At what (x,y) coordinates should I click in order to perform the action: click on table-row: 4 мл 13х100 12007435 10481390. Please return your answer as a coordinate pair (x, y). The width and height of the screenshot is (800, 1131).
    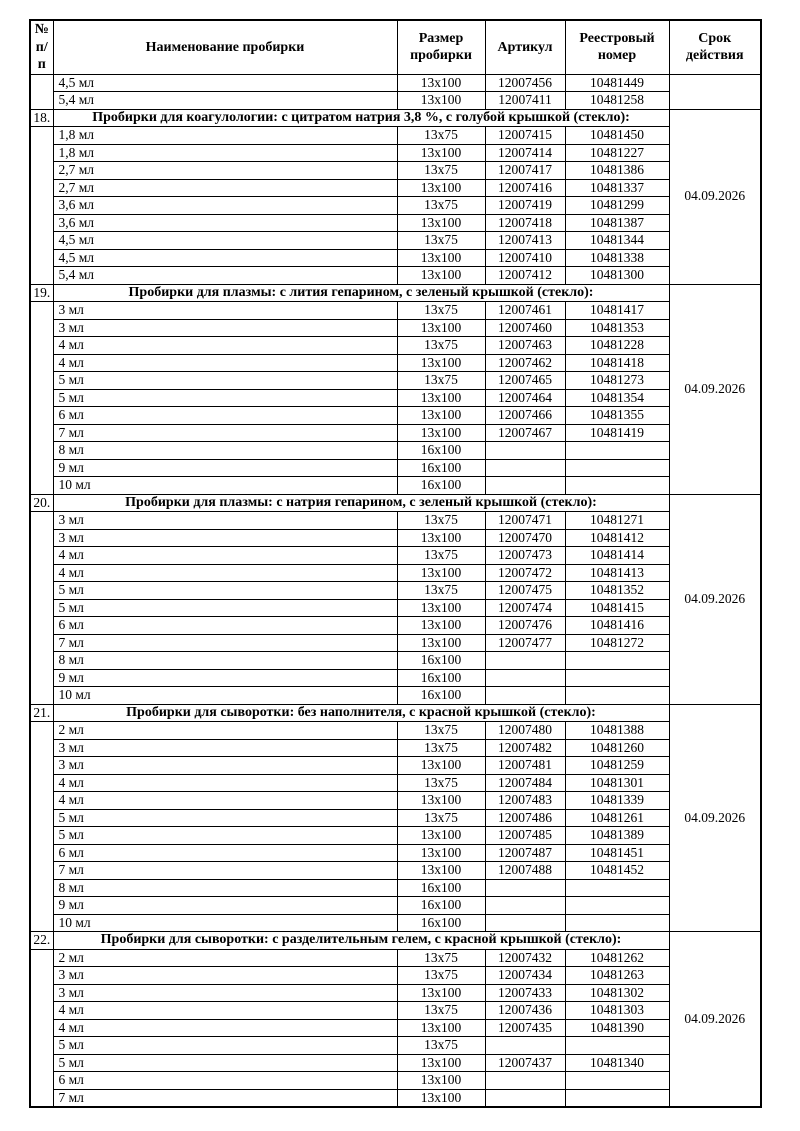
    Looking at the image, I should click on (395, 1027).